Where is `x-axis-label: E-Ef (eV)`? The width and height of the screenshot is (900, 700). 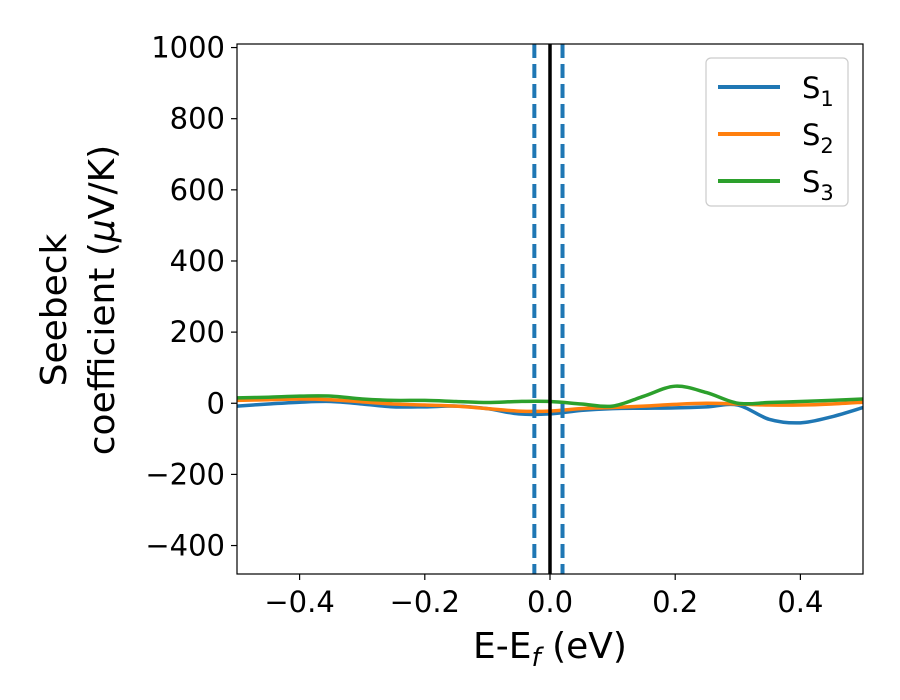
x-axis-label: E-Ef (eV) is located at coordinates (550, 649).